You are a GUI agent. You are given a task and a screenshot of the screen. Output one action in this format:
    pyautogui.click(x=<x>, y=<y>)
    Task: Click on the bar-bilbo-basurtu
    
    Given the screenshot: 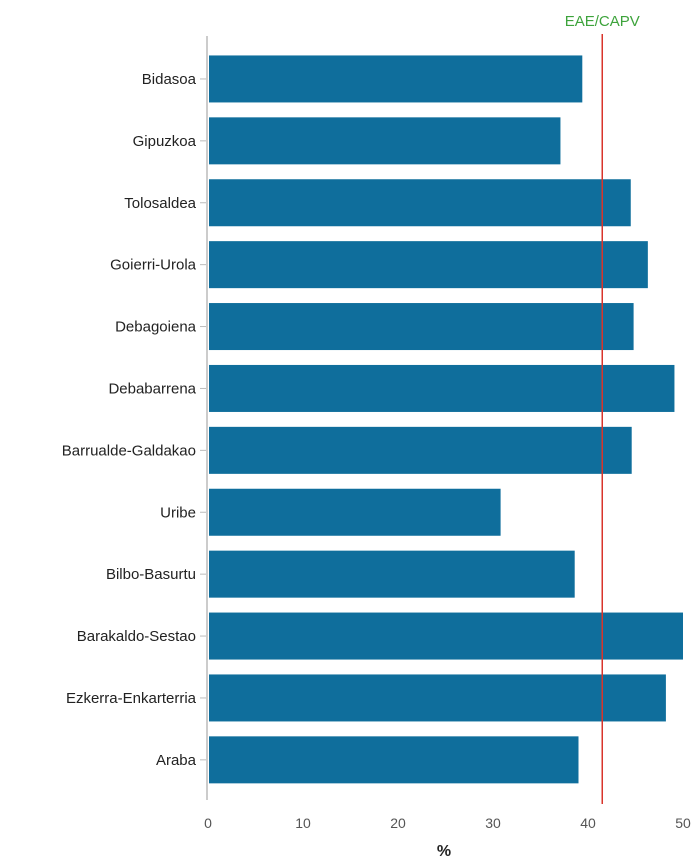 What is the action you would take?
    pyautogui.click(x=392, y=574)
    